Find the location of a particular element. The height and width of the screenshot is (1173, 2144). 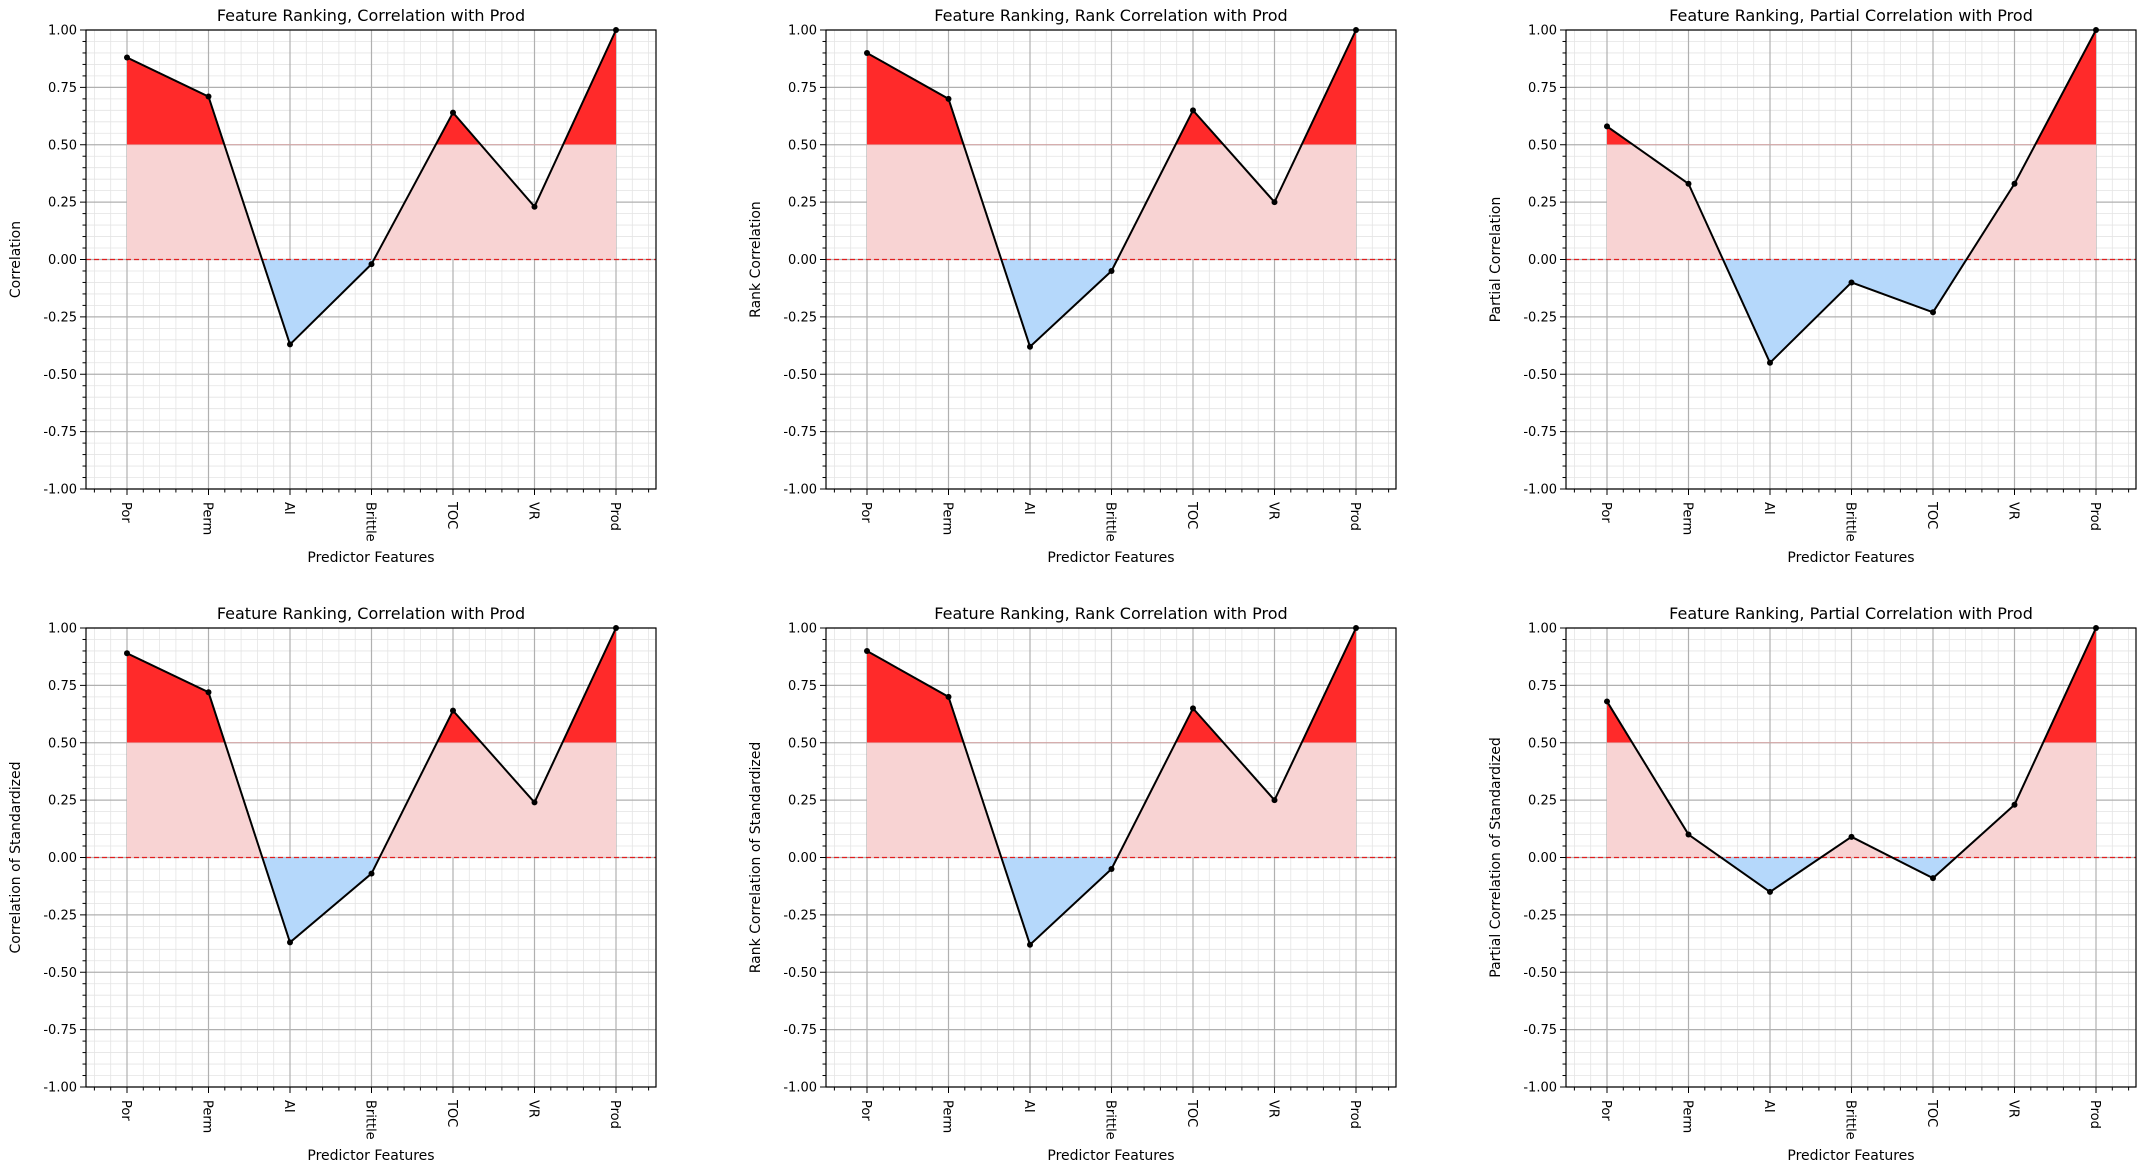

chart-title: Feature Ranking, Correlation with Prod is located at coordinates (371, 613).